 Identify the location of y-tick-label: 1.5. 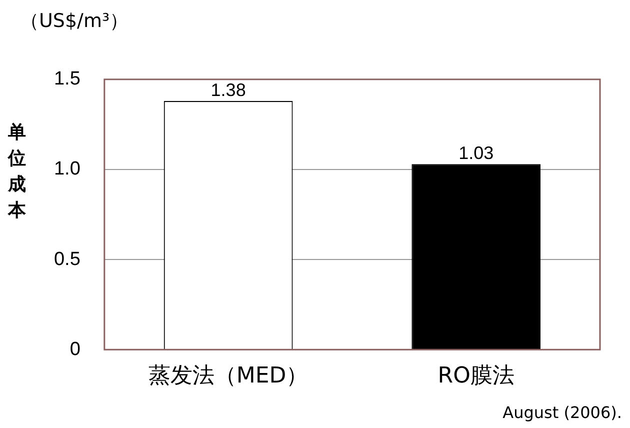
(67, 79).